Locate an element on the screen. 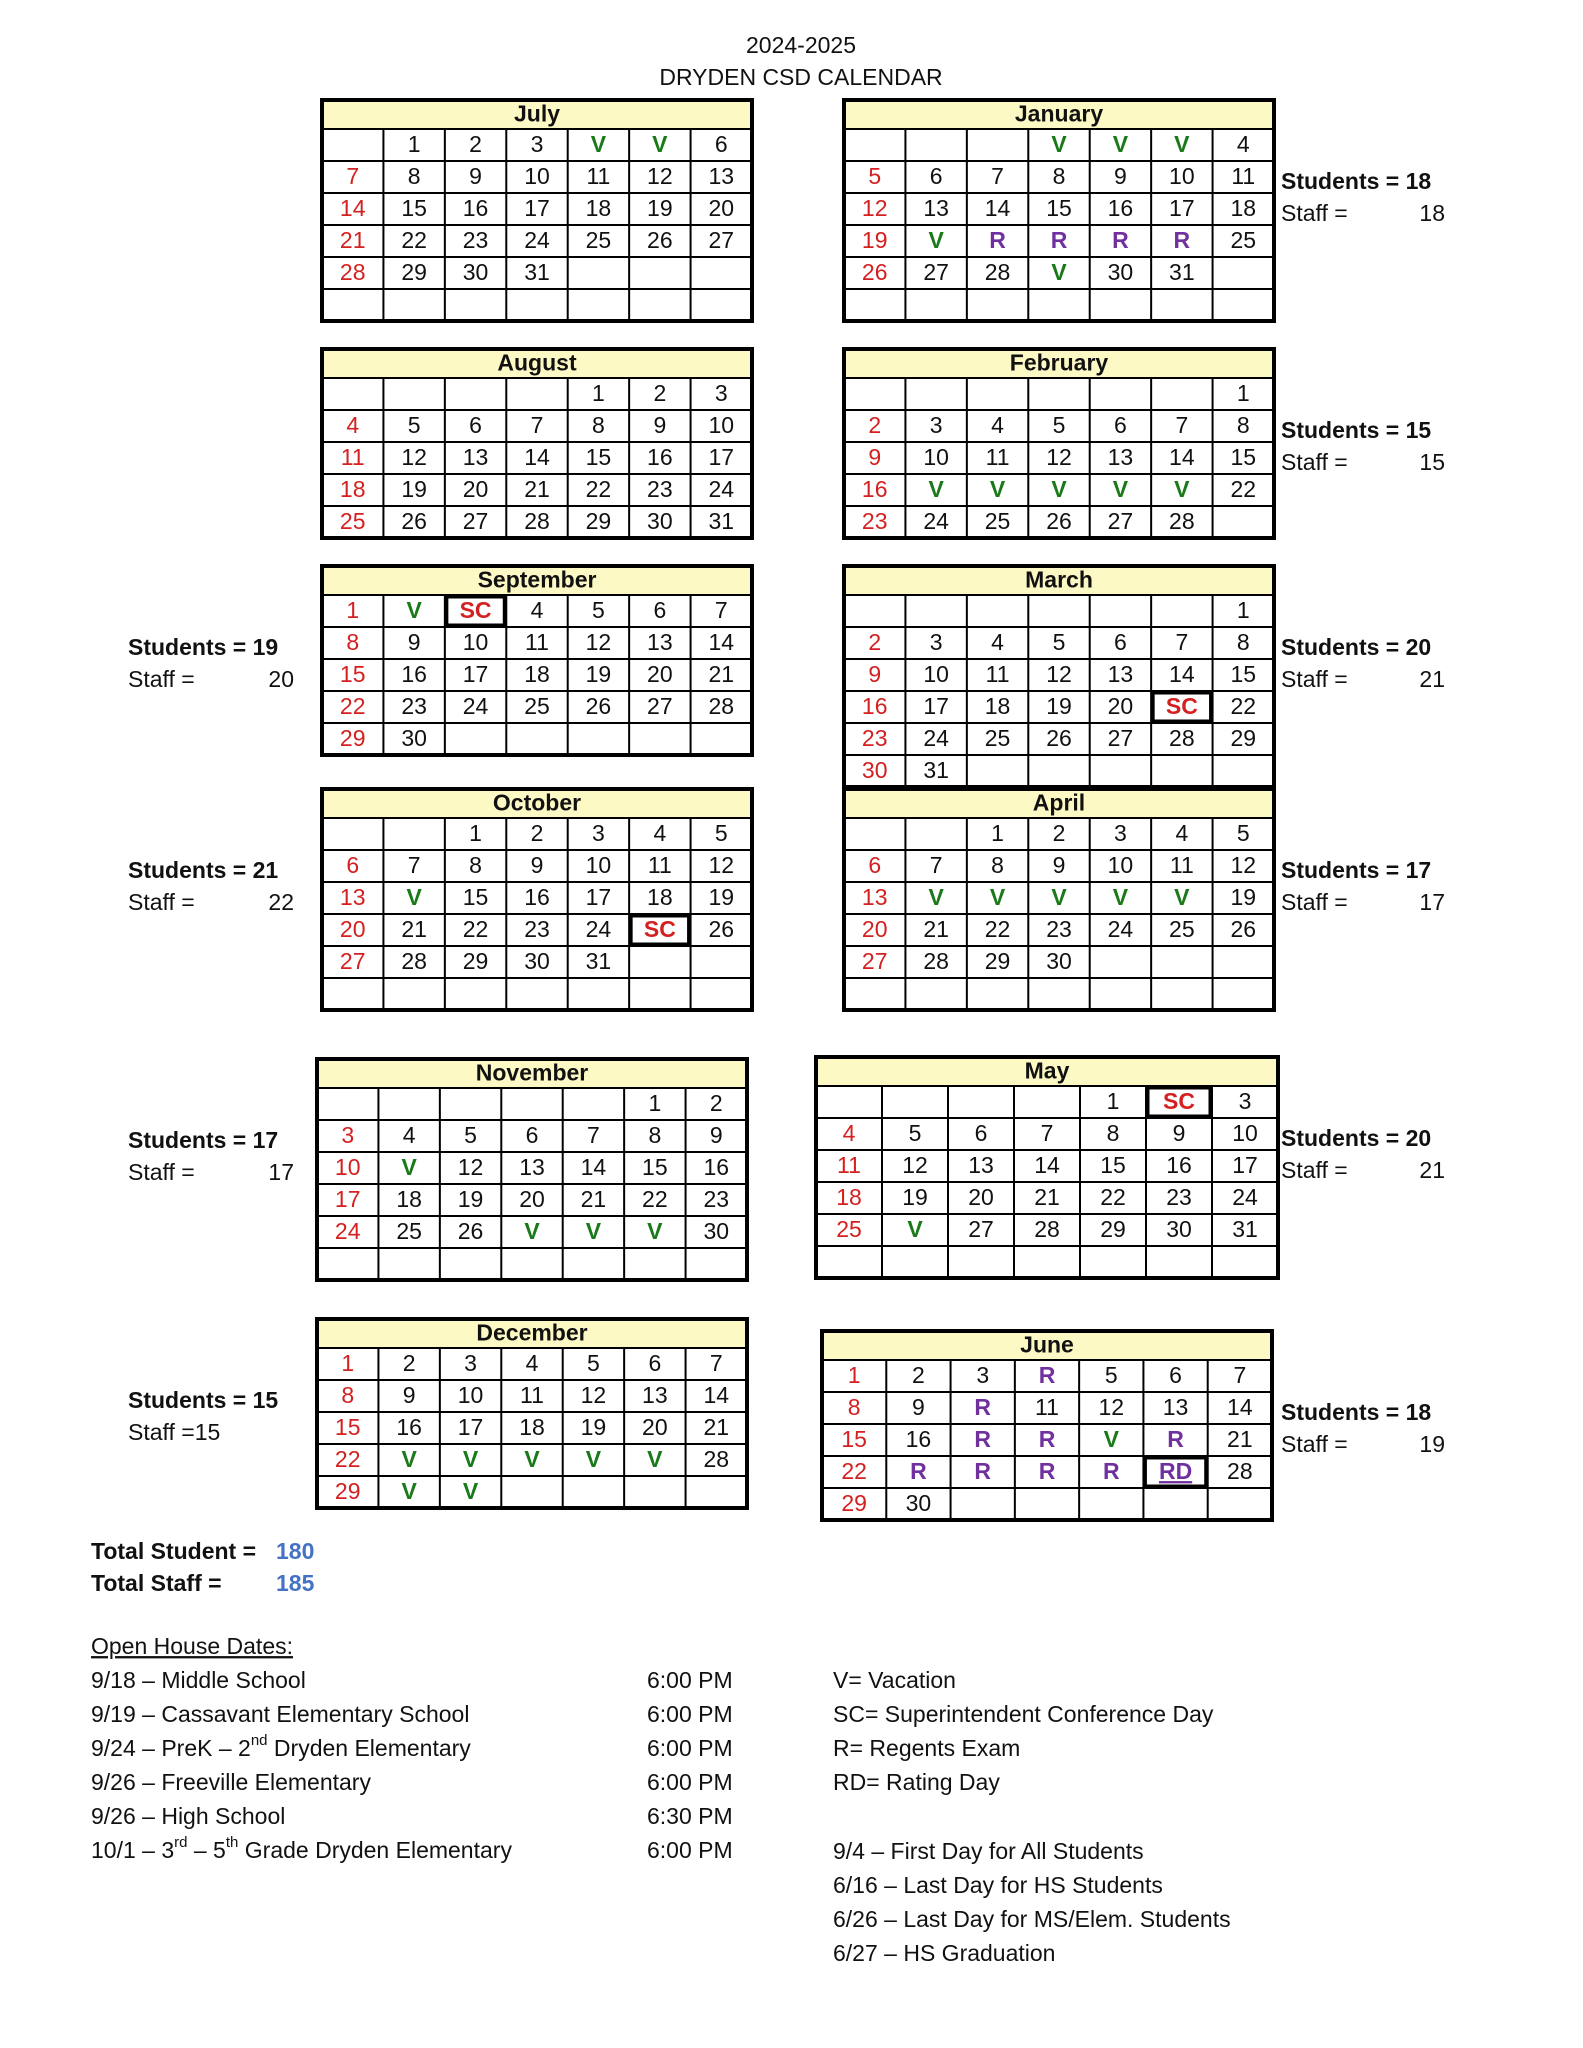  day-cell: 13 is located at coordinates (1121, 674).